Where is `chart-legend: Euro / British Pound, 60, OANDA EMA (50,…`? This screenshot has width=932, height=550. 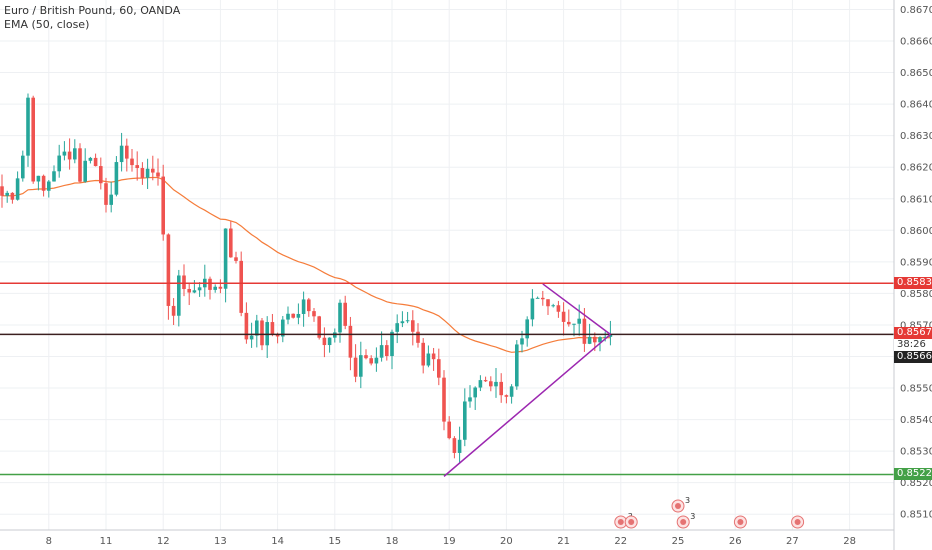 chart-legend: Euro / British Pound, 60, OANDA EMA (50,… is located at coordinates (92, 18).